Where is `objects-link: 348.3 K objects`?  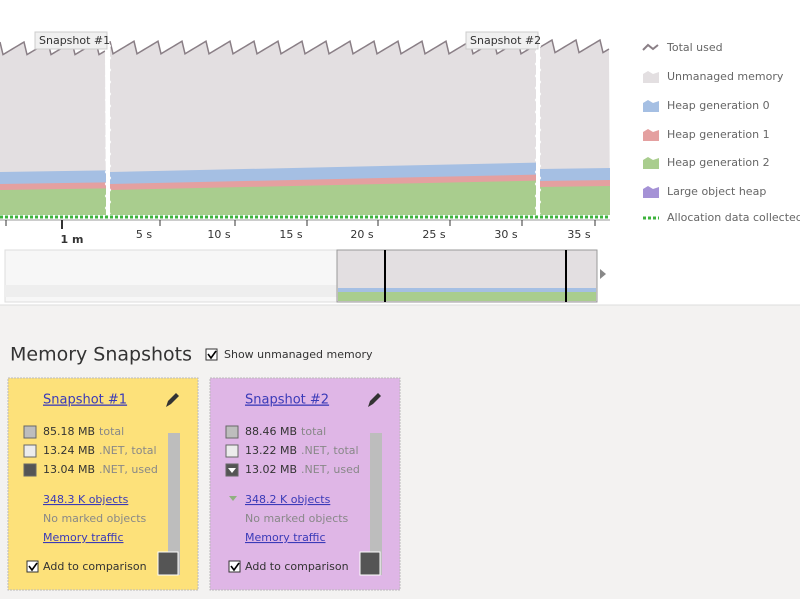 objects-link: 348.3 K objects is located at coordinates (86, 499).